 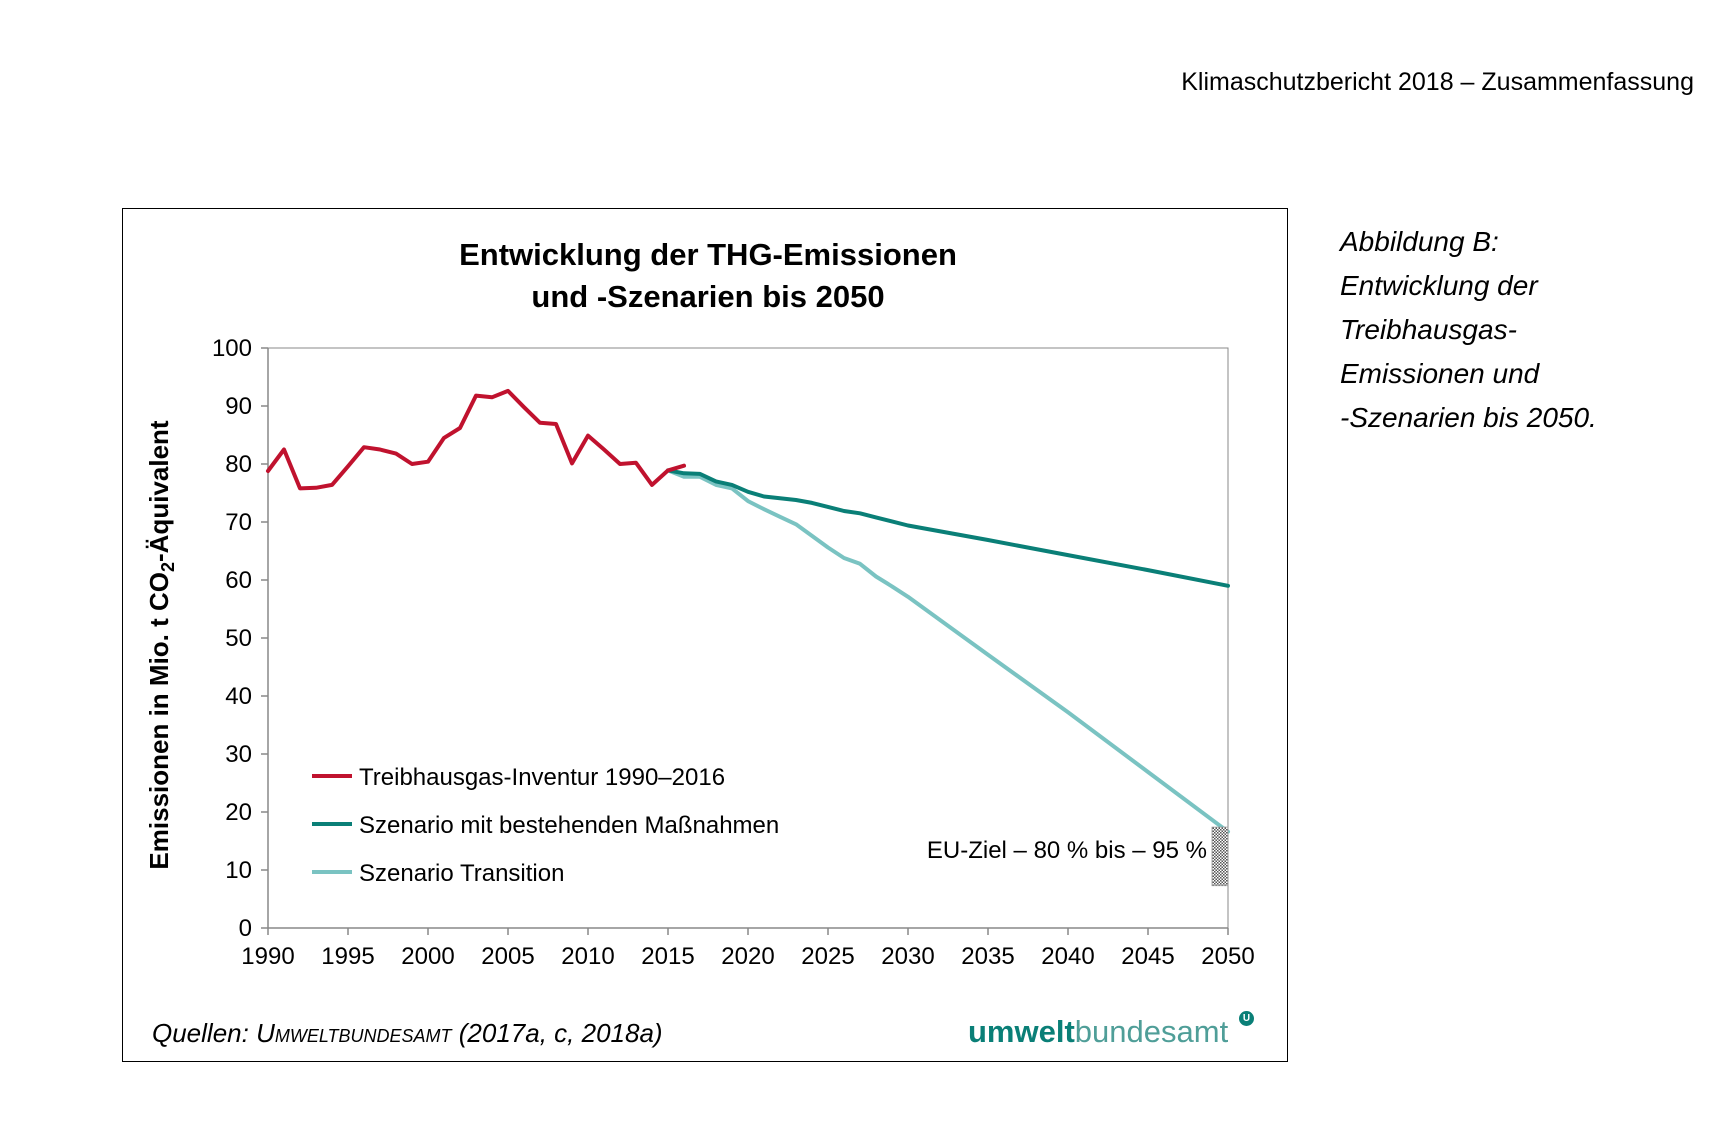 What do you see at coordinates (1220, 856) in the screenshot?
I see `eu-target-band` at bounding box center [1220, 856].